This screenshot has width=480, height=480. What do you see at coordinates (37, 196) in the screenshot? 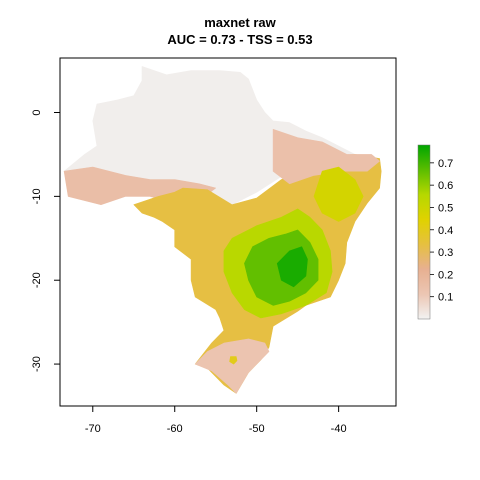
I see `y-tick-label: -10` at bounding box center [37, 196].